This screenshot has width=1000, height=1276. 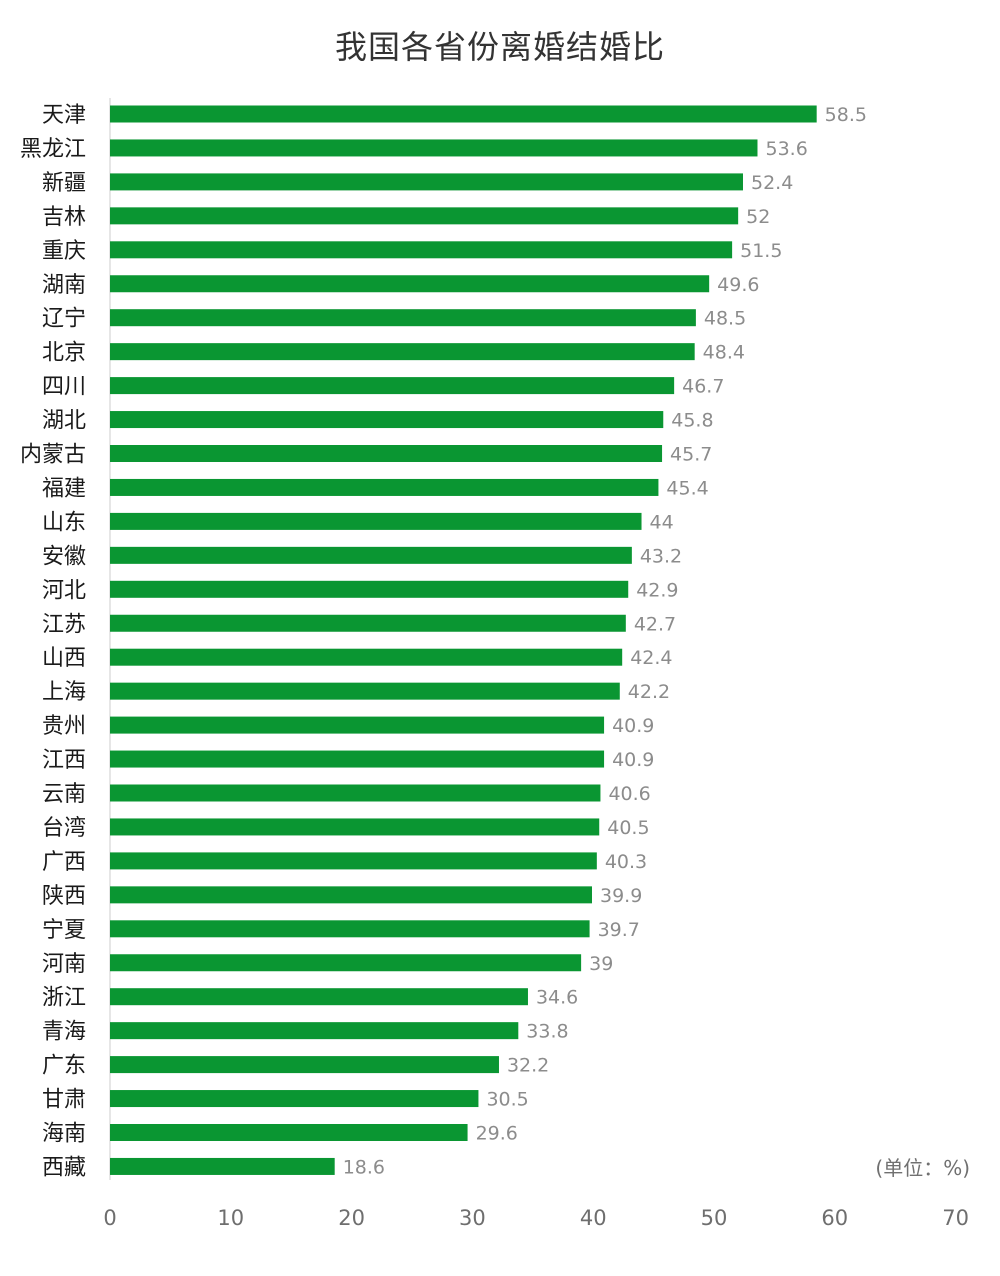 I want to click on data-label: 39.7, so click(x=619, y=930).